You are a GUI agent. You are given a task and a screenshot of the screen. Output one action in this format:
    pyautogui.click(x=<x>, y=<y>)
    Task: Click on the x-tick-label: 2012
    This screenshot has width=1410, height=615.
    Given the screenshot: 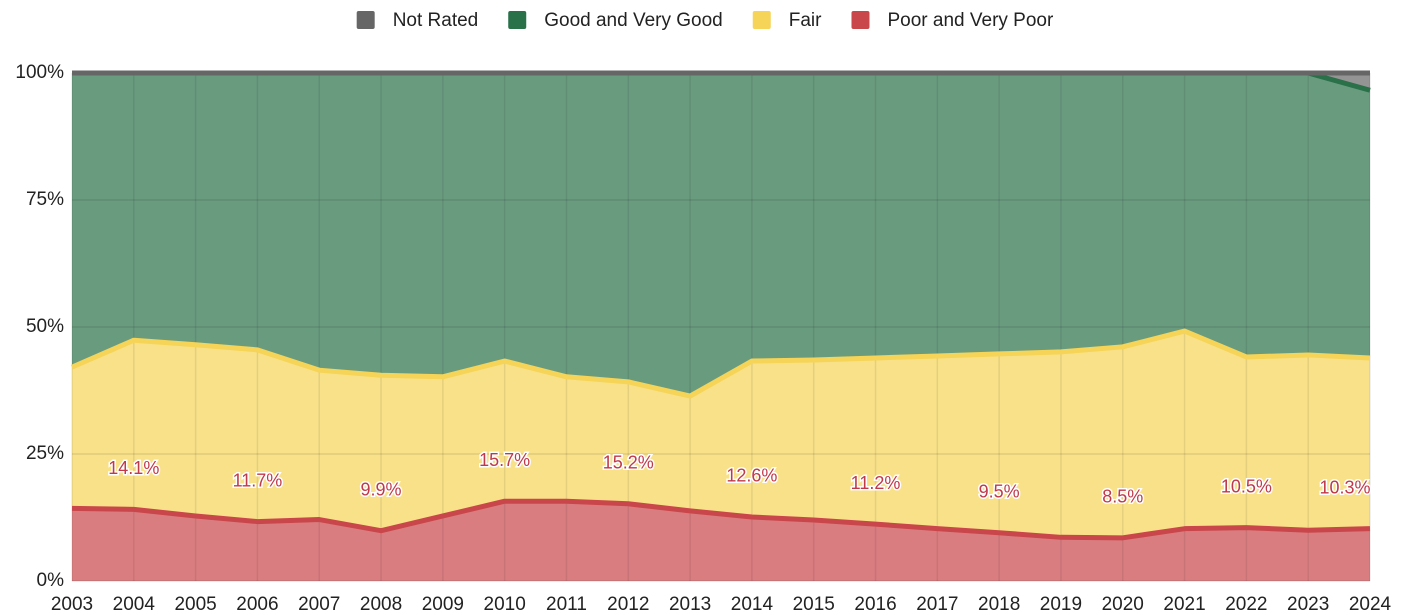 What is the action you would take?
    pyautogui.click(x=628, y=604)
    